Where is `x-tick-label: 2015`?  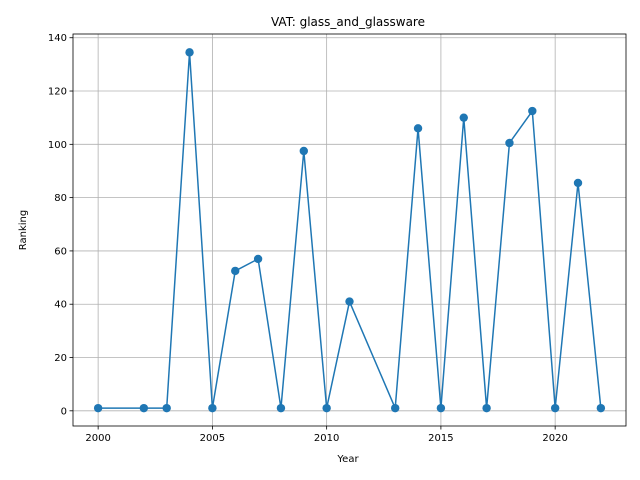 x-tick-label: 2015 is located at coordinates (440, 438).